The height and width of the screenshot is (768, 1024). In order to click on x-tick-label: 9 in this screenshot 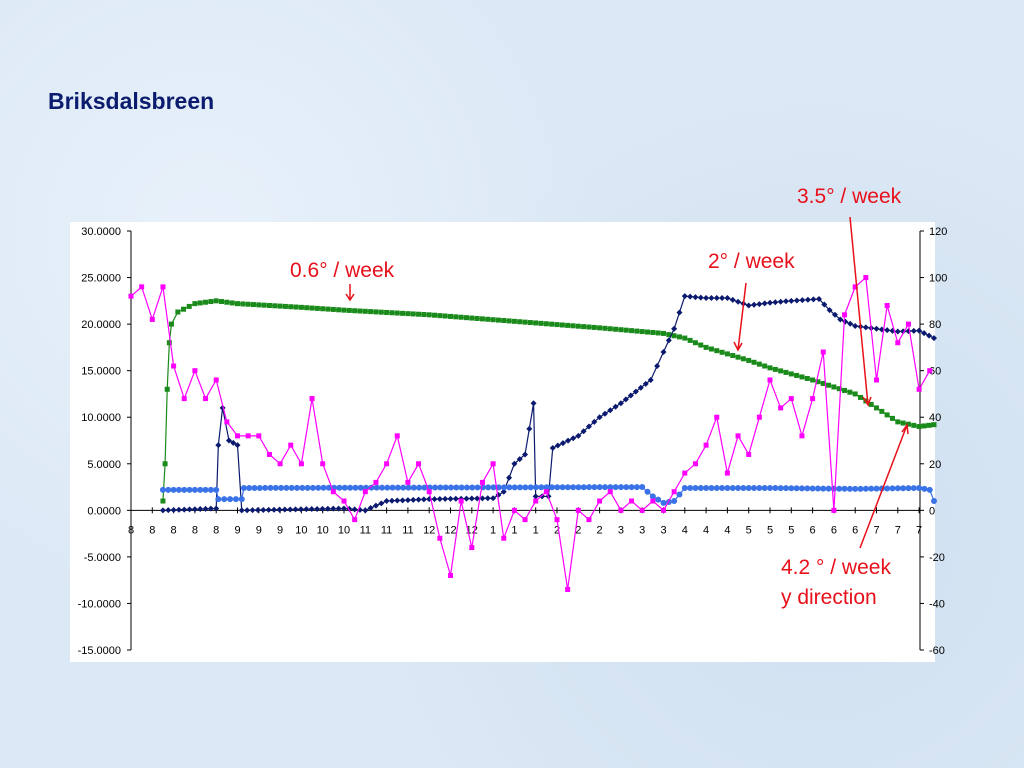, I will do `click(237, 530)`.